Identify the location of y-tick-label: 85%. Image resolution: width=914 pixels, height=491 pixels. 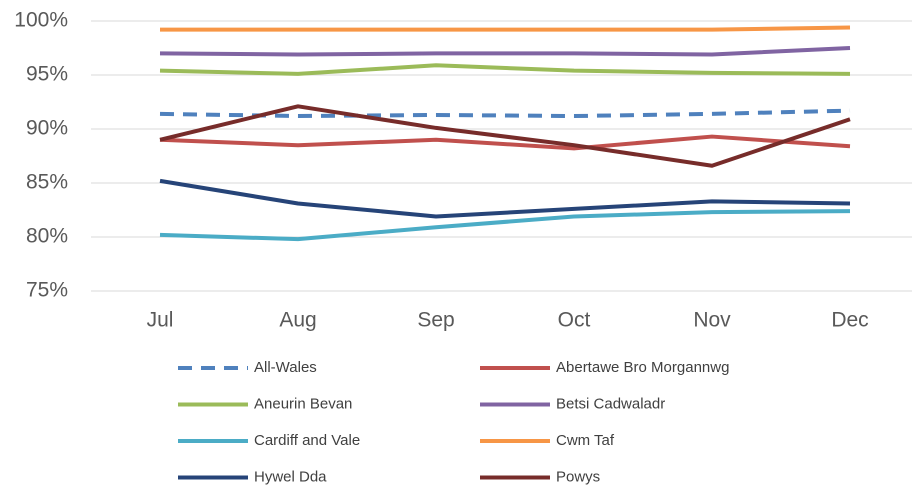
(47, 182).